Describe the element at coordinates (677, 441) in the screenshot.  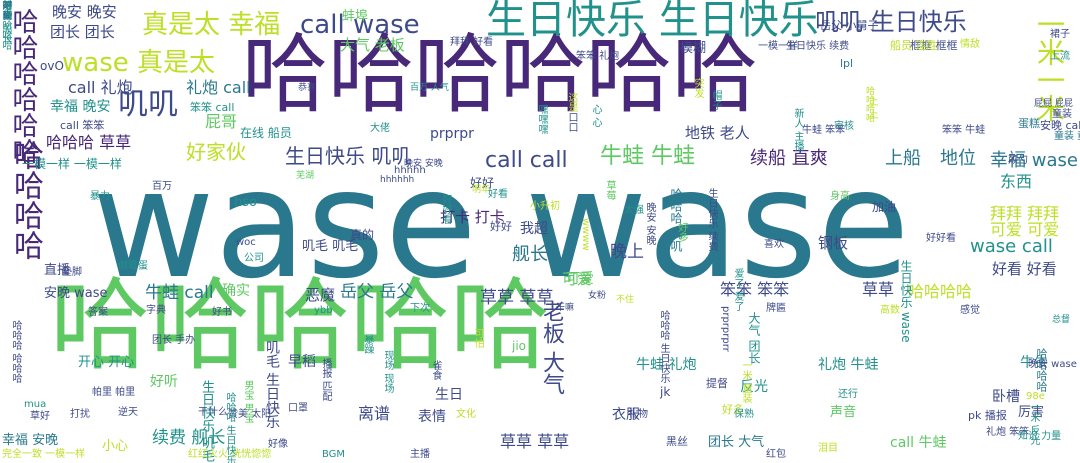
I see `word: 黑丝` at that location.